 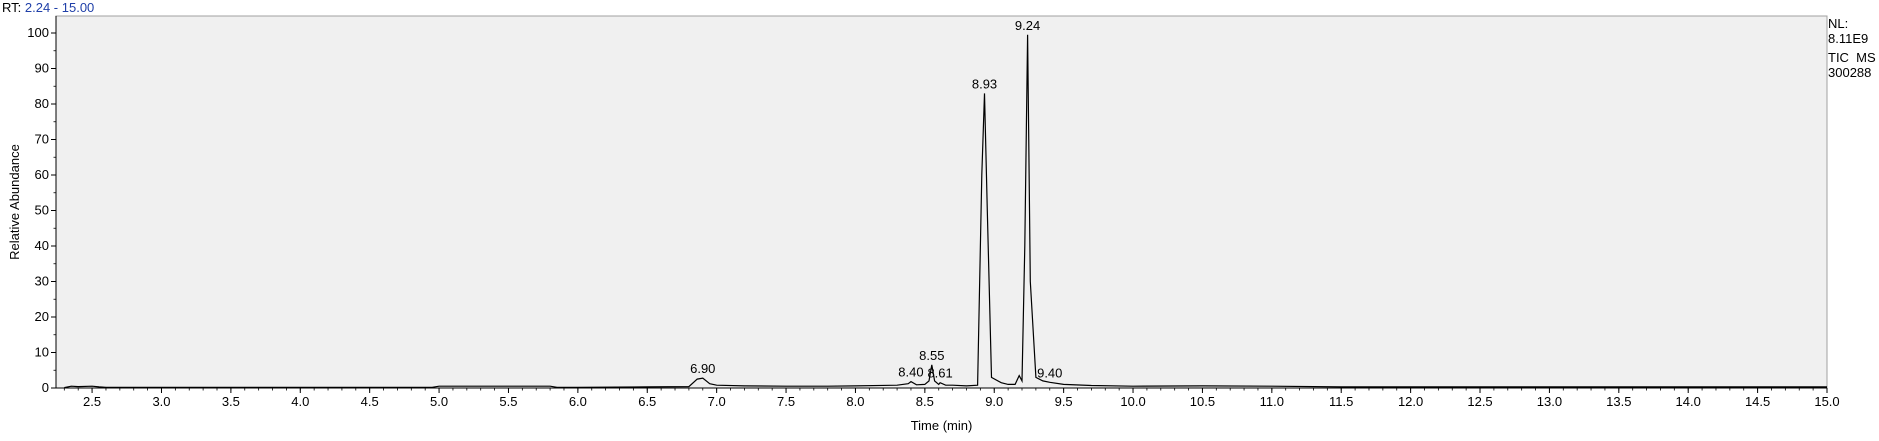 I want to click on y-tick-label: 30, so click(x=42, y=281).